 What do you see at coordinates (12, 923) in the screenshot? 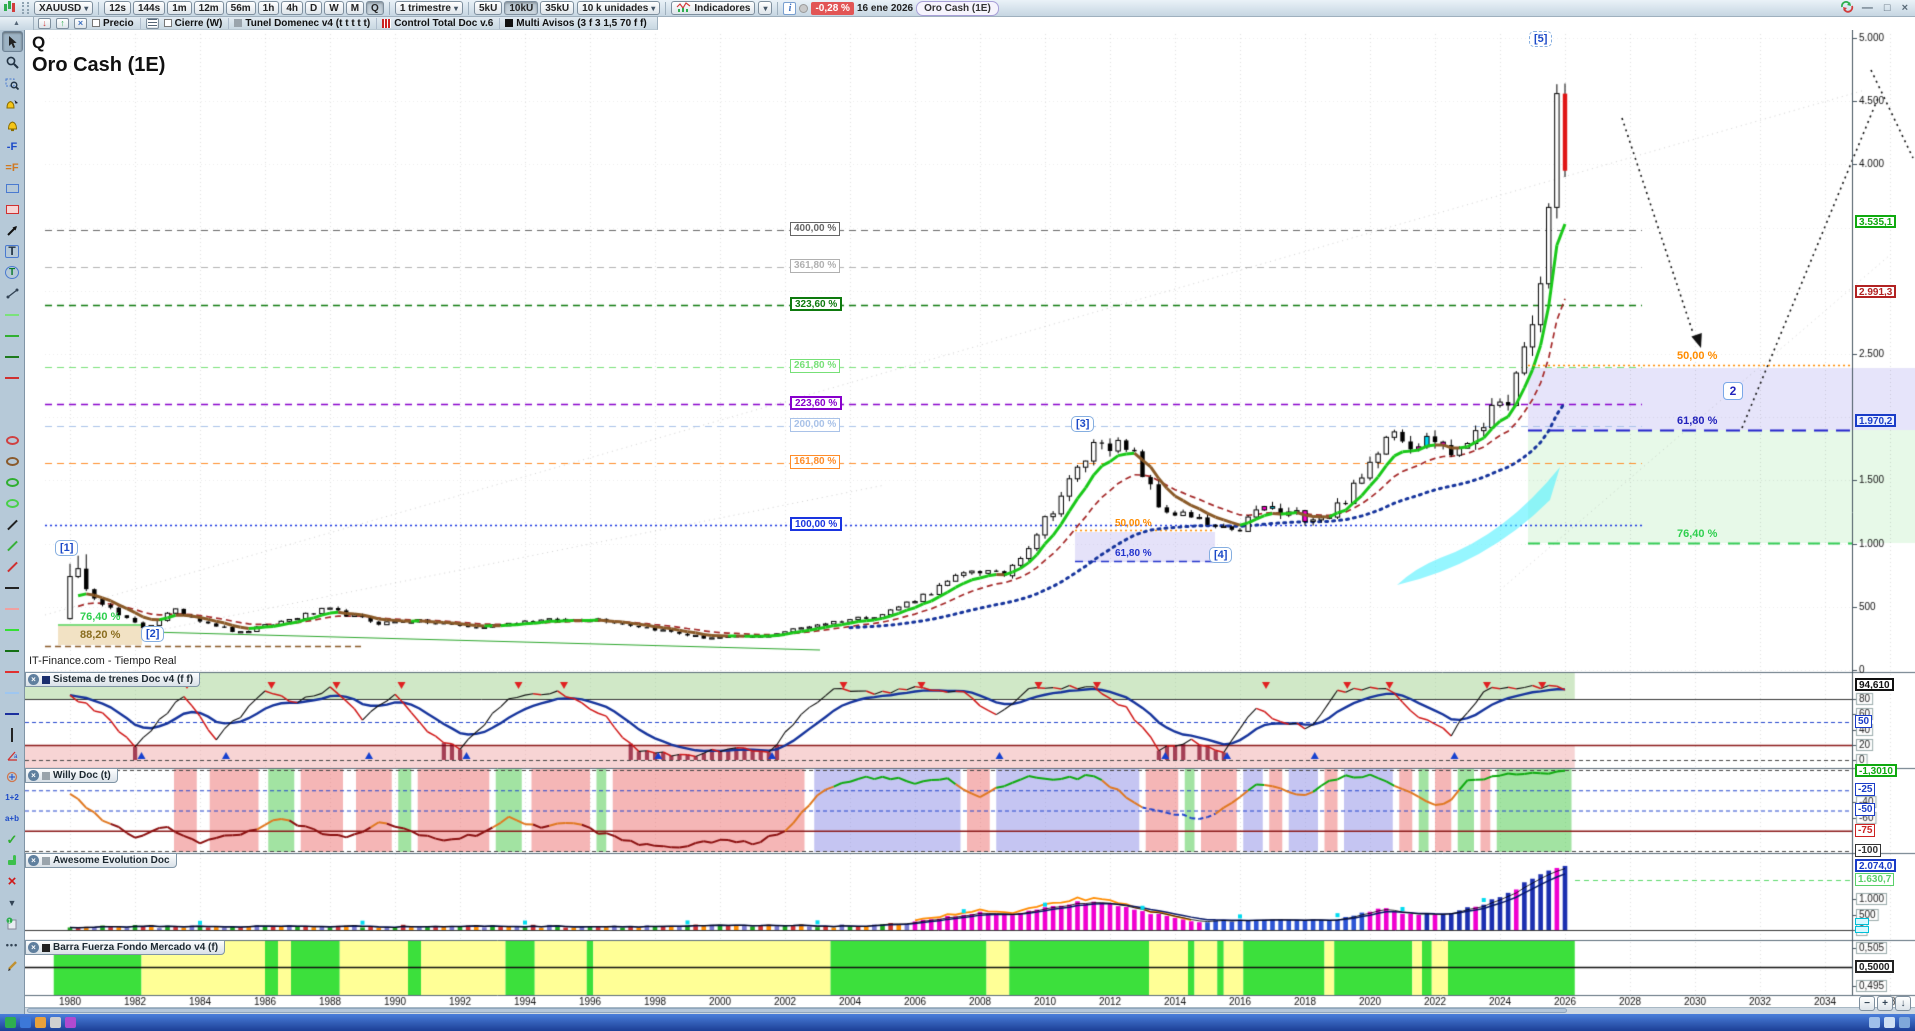
I see `alerts-badge-tool: 1` at bounding box center [12, 923].